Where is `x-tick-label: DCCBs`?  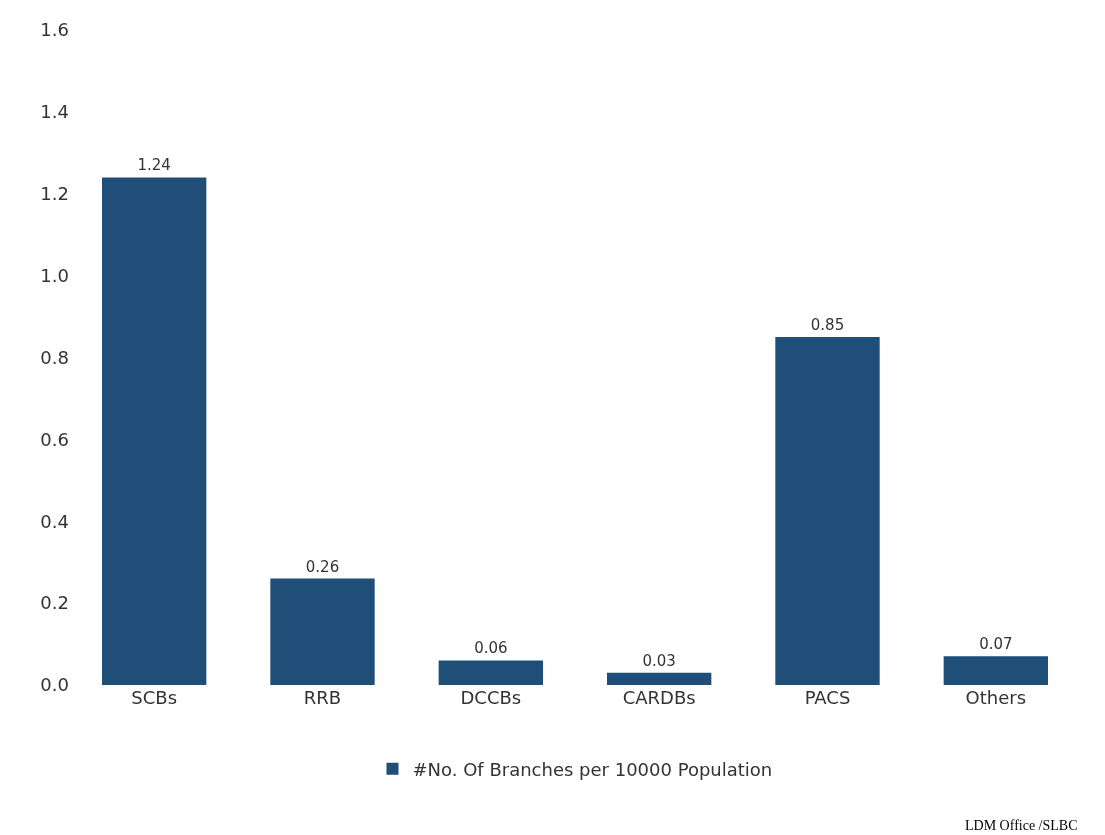
x-tick-label: DCCBs is located at coordinates (491, 697).